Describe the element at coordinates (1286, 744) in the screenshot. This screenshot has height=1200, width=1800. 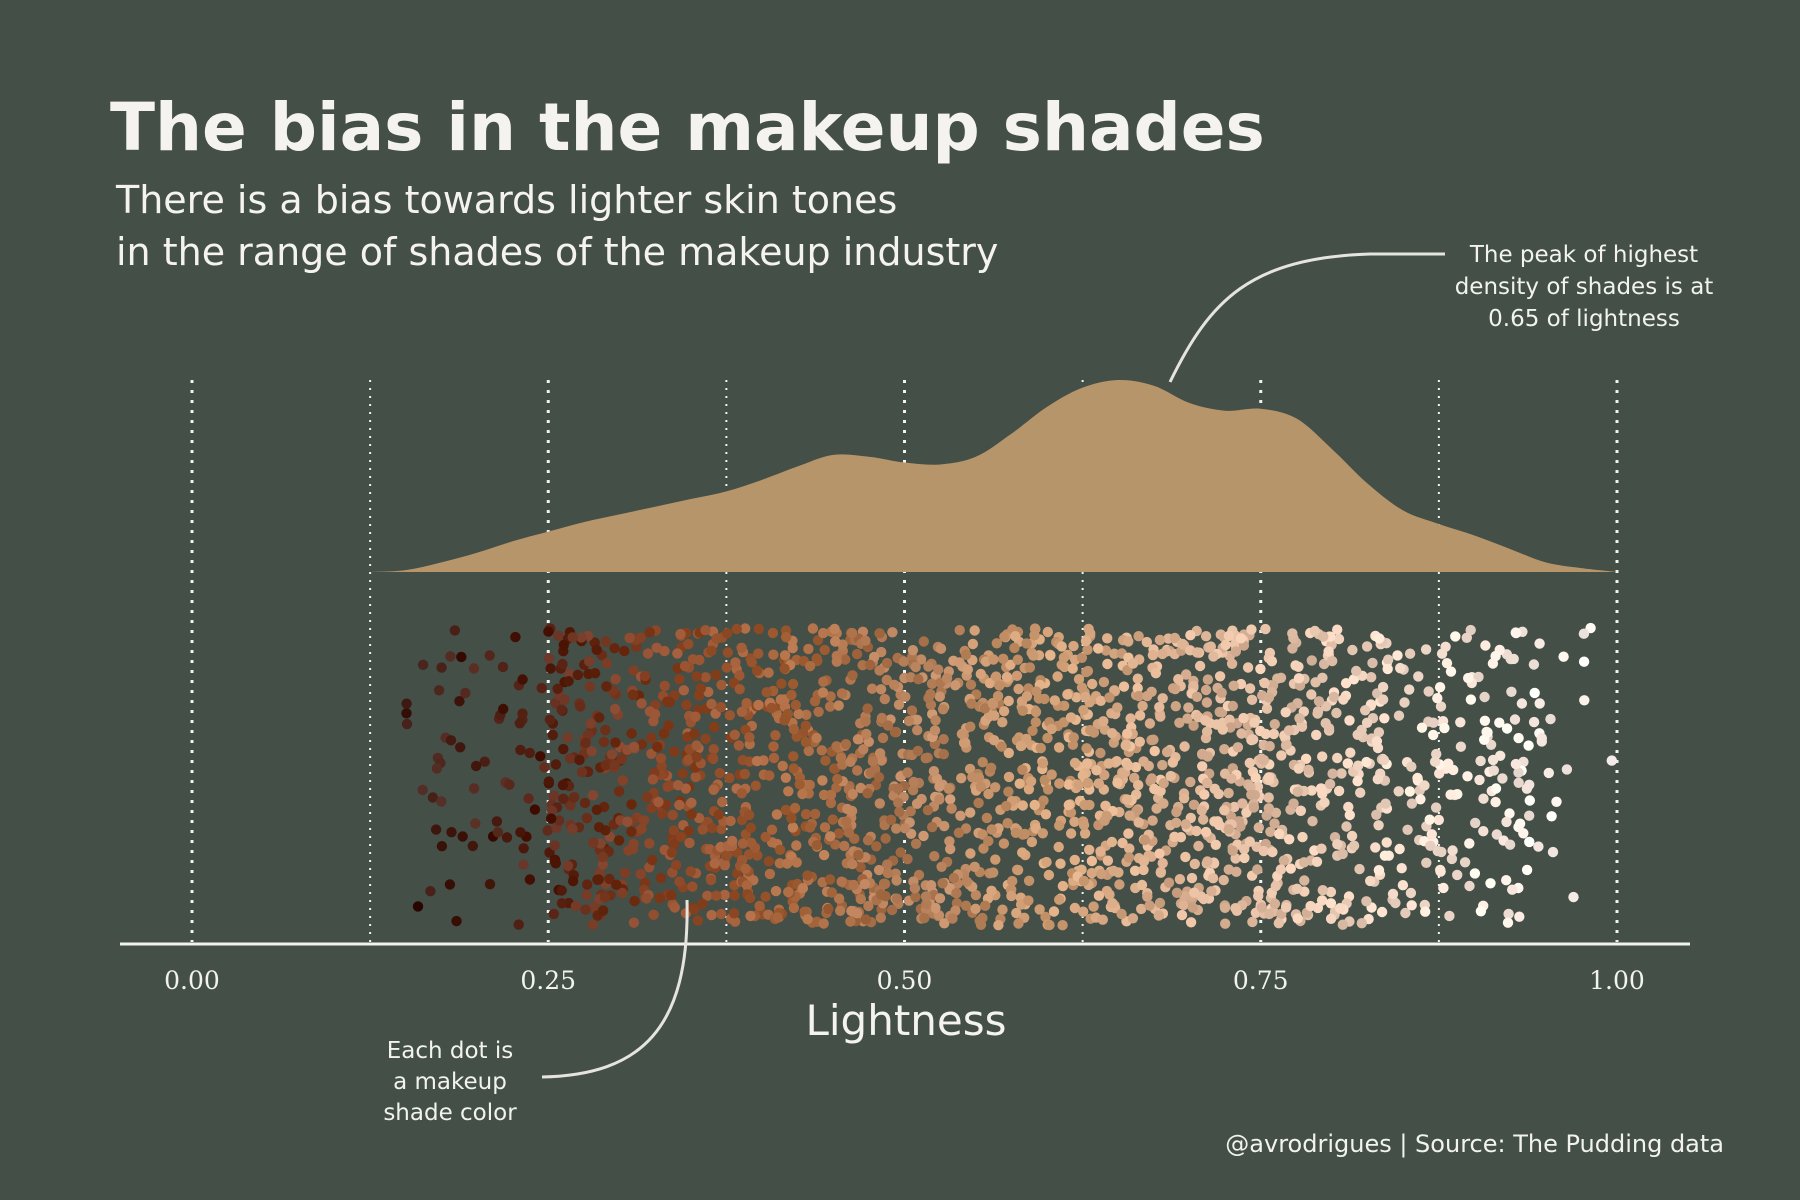
I see `shade-dot-1942` at that location.